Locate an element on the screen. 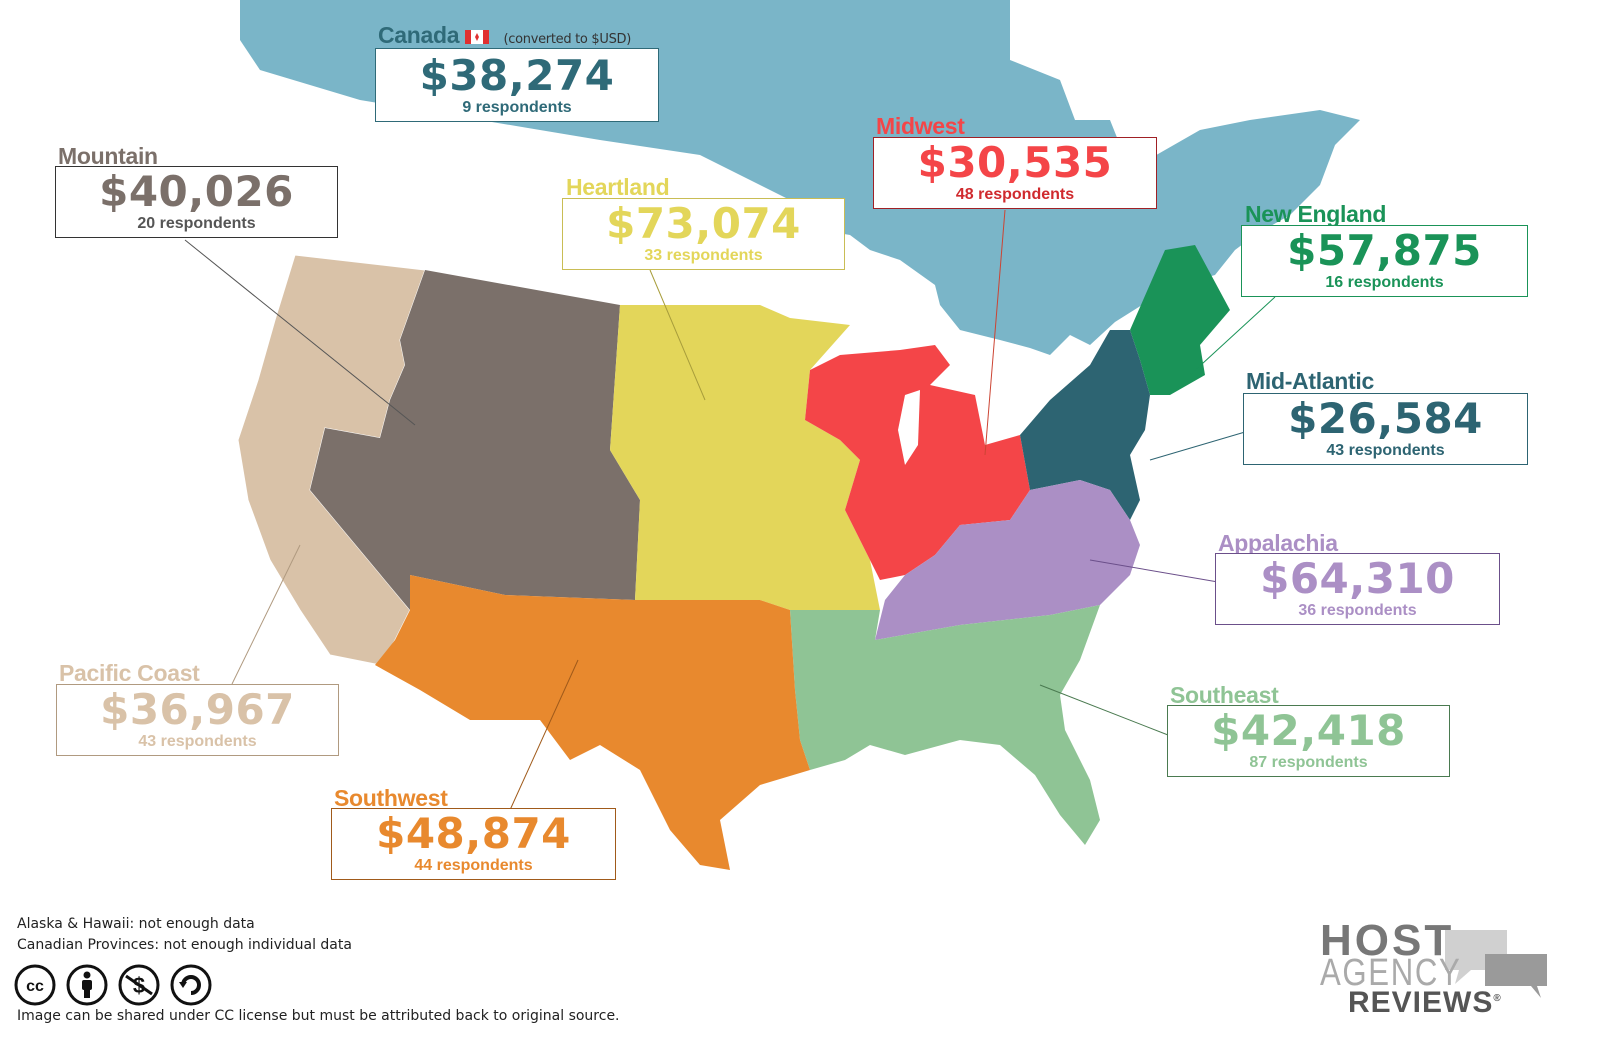  canada-flag-icon is located at coordinates (477, 36).